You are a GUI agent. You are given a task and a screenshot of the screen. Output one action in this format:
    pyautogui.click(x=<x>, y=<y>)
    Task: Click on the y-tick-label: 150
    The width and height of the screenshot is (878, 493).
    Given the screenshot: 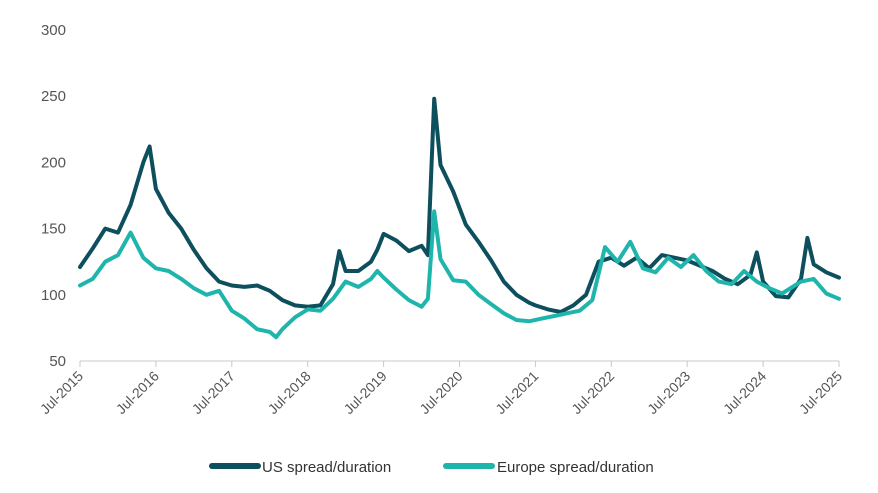 What is the action you would take?
    pyautogui.click(x=53, y=229)
    